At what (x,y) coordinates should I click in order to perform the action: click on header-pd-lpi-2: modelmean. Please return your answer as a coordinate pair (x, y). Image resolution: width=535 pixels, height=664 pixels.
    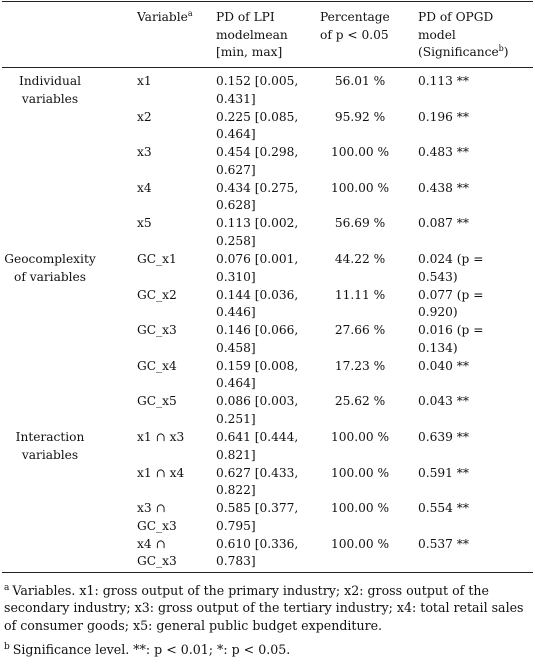
    Looking at the image, I should click on (252, 34).